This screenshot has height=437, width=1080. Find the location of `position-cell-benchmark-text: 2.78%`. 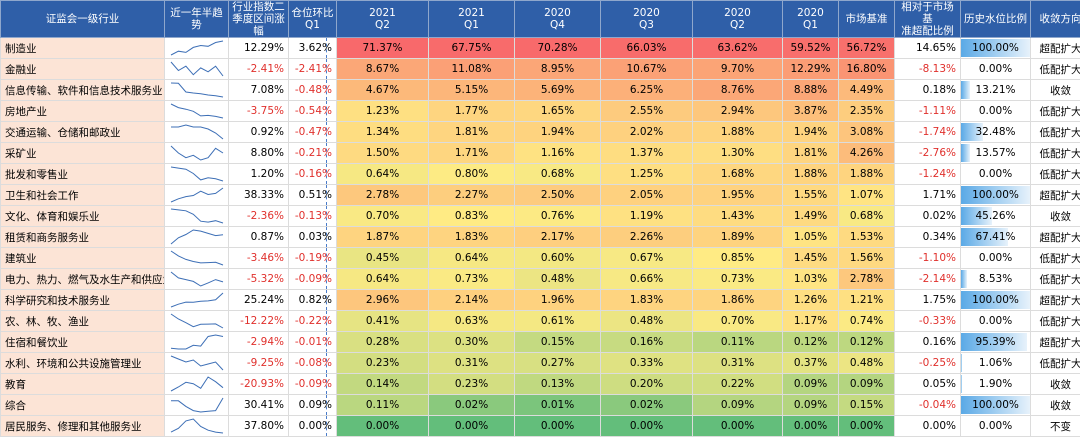

position-cell-benchmark-text: 2.78% is located at coordinates (866, 279).